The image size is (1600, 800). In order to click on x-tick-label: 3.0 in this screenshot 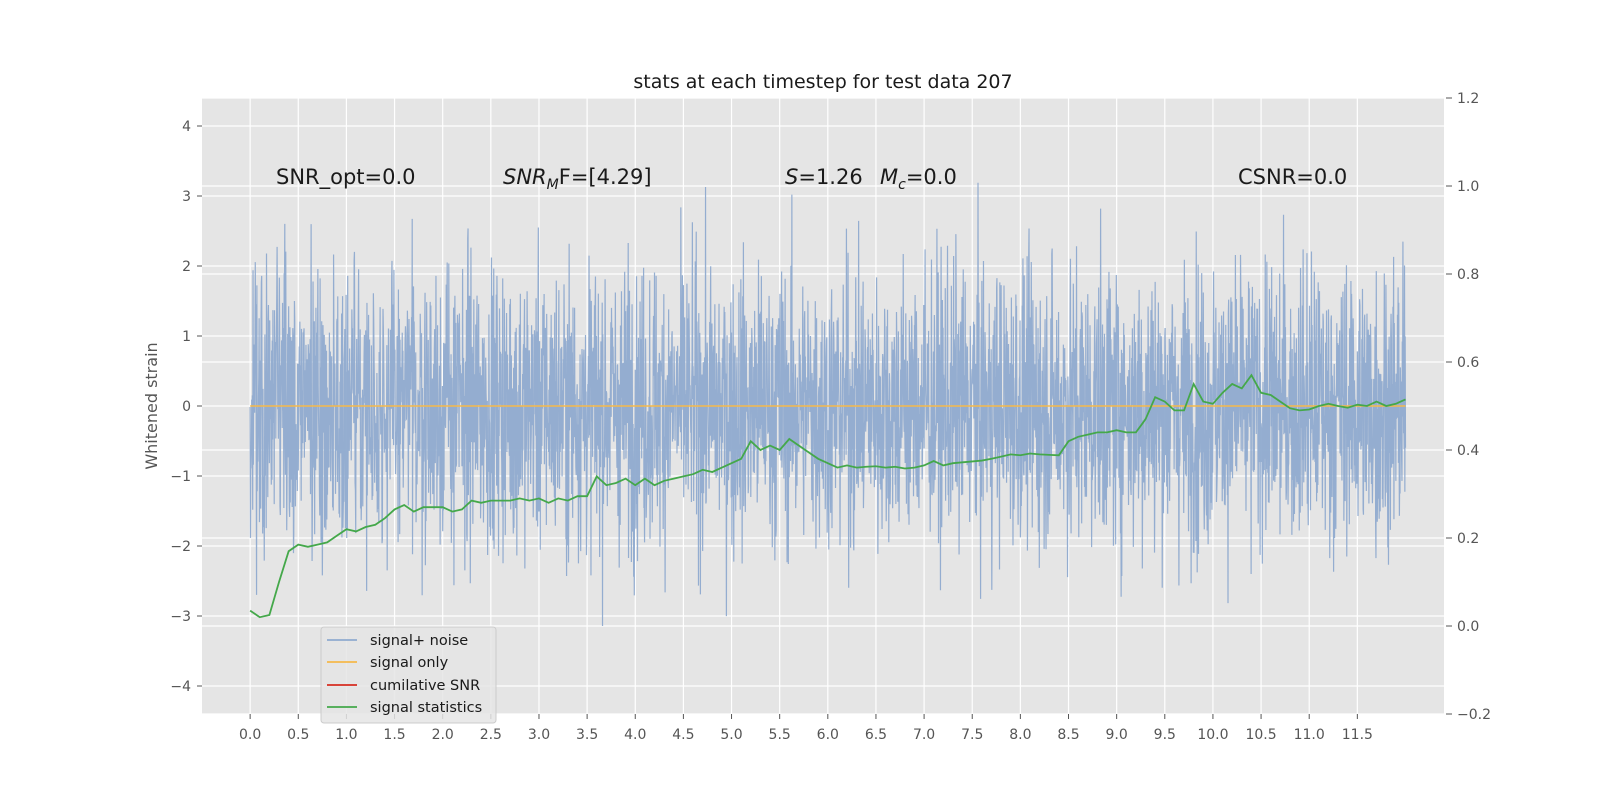, I will do `click(539, 735)`.